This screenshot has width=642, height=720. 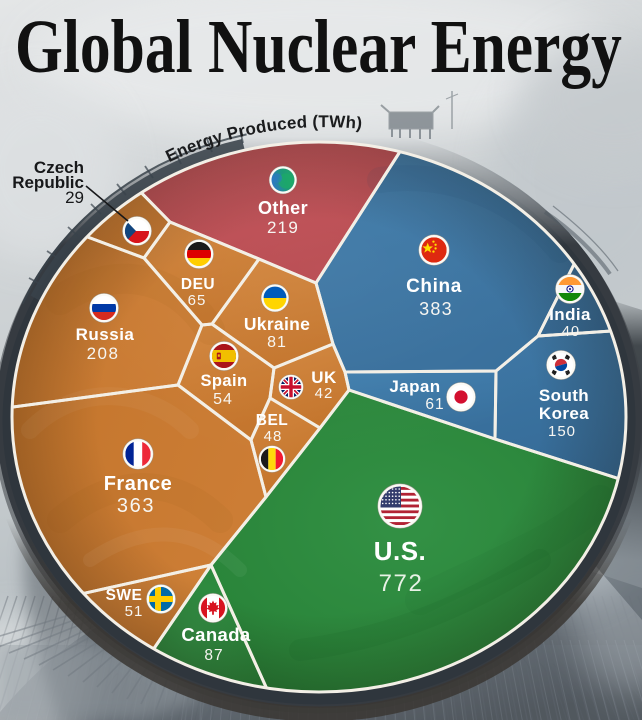 I want to click on svg-text: 54, so click(x=223, y=399).